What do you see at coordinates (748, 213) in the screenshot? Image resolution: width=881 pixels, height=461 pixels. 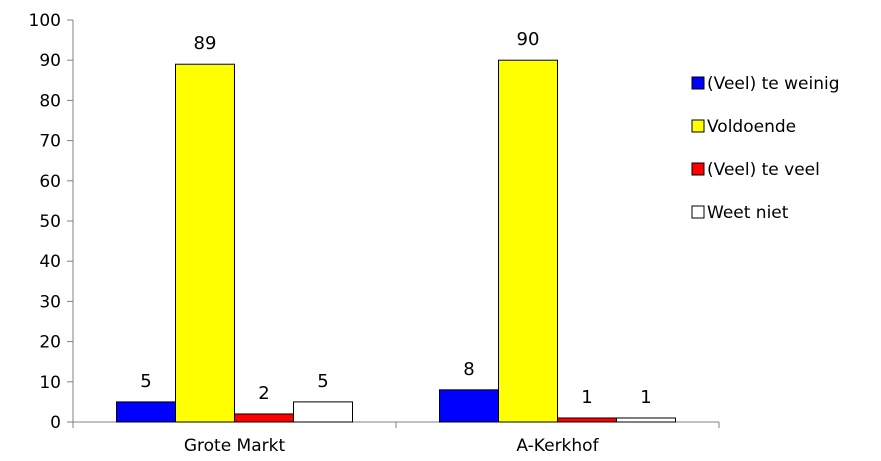 I see `legend-label: Weet niet` at bounding box center [748, 213].